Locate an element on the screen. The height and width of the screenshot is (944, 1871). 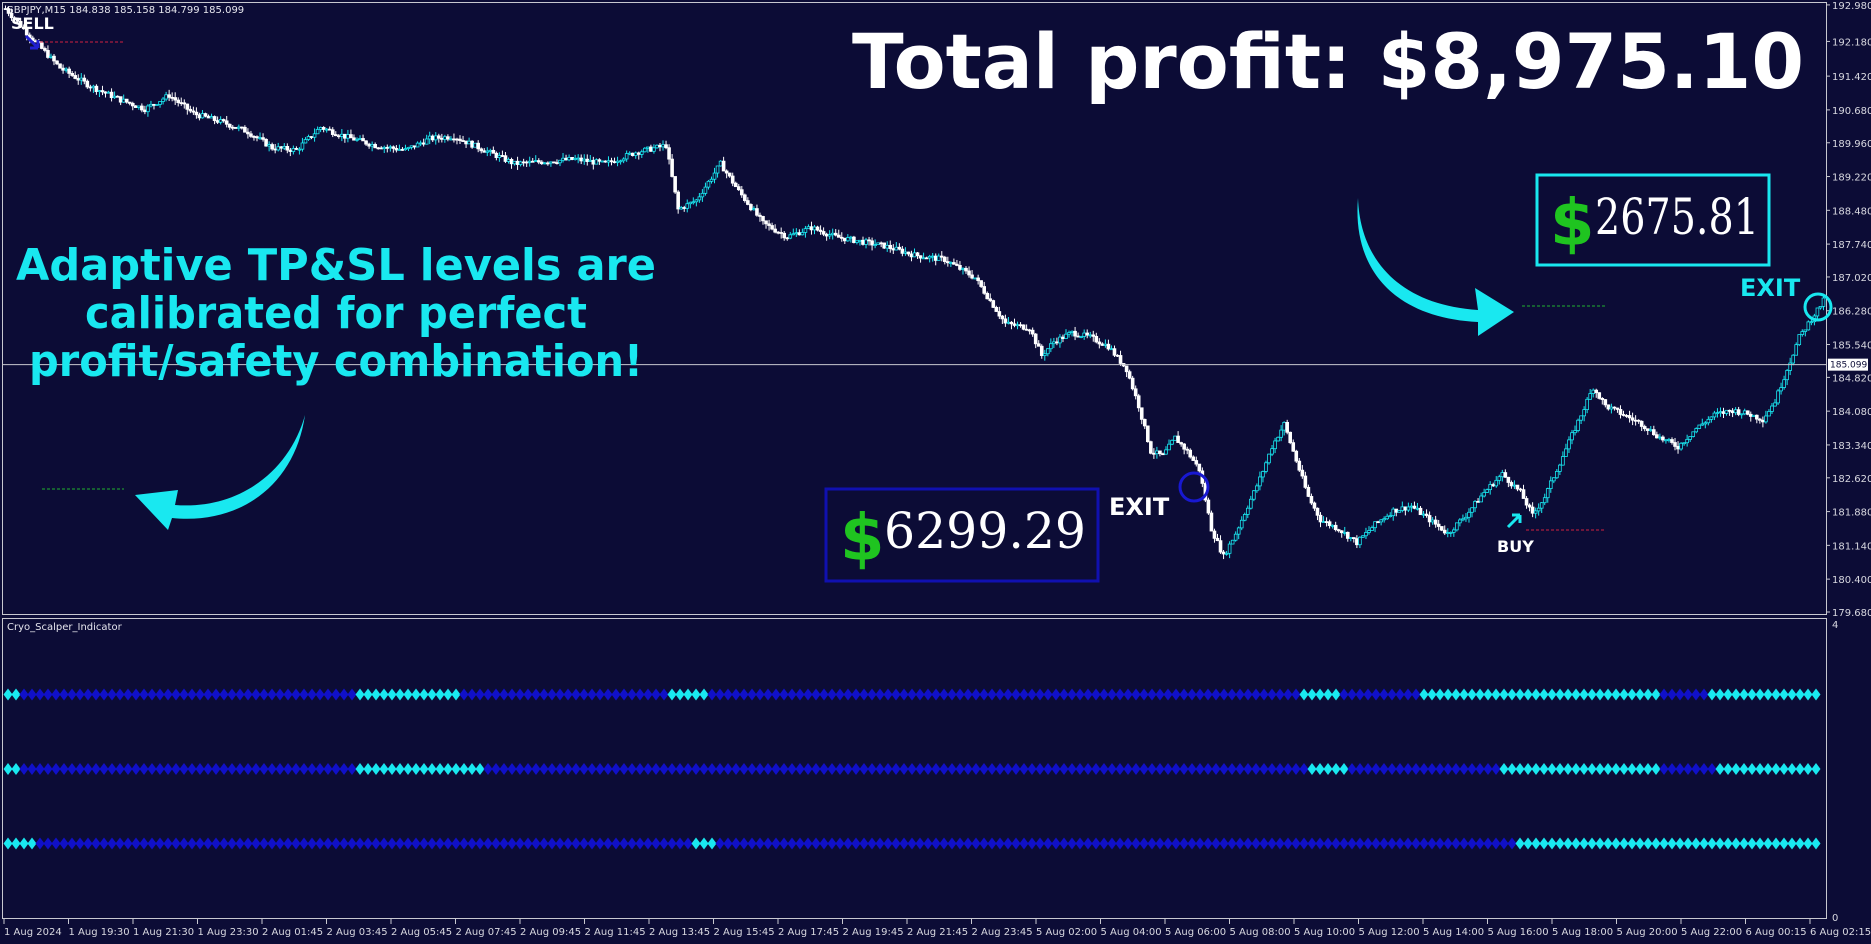
time-tick-label: 2 Aug 15:45 is located at coordinates (744, 932).